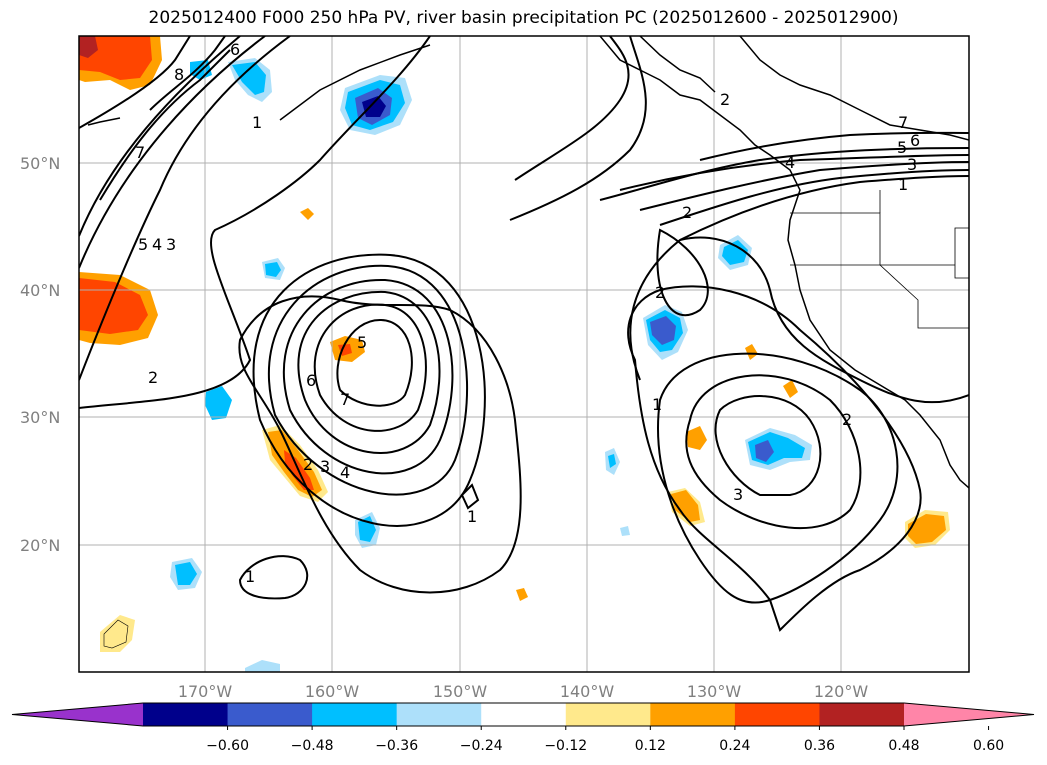  What do you see at coordinates (40, 545) in the screenshot?
I see `lat-label: 20°N` at bounding box center [40, 545].